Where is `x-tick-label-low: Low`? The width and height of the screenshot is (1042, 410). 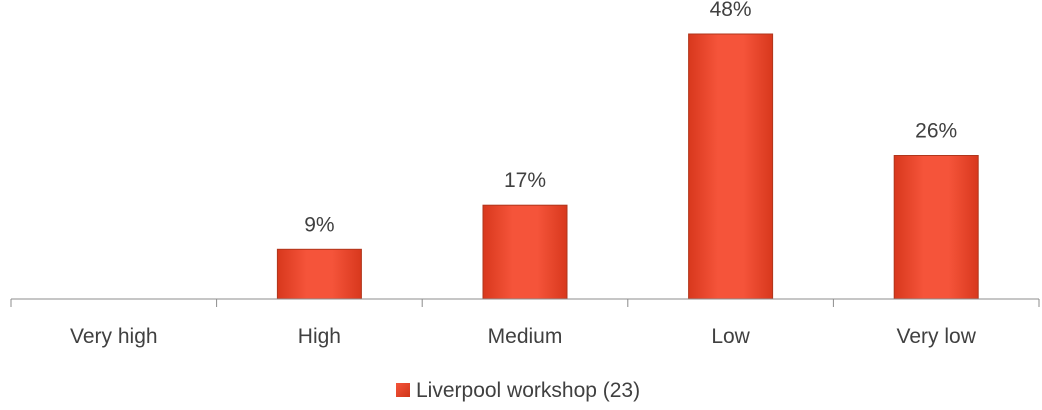 x-tick-label-low: Low is located at coordinates (730, 336).